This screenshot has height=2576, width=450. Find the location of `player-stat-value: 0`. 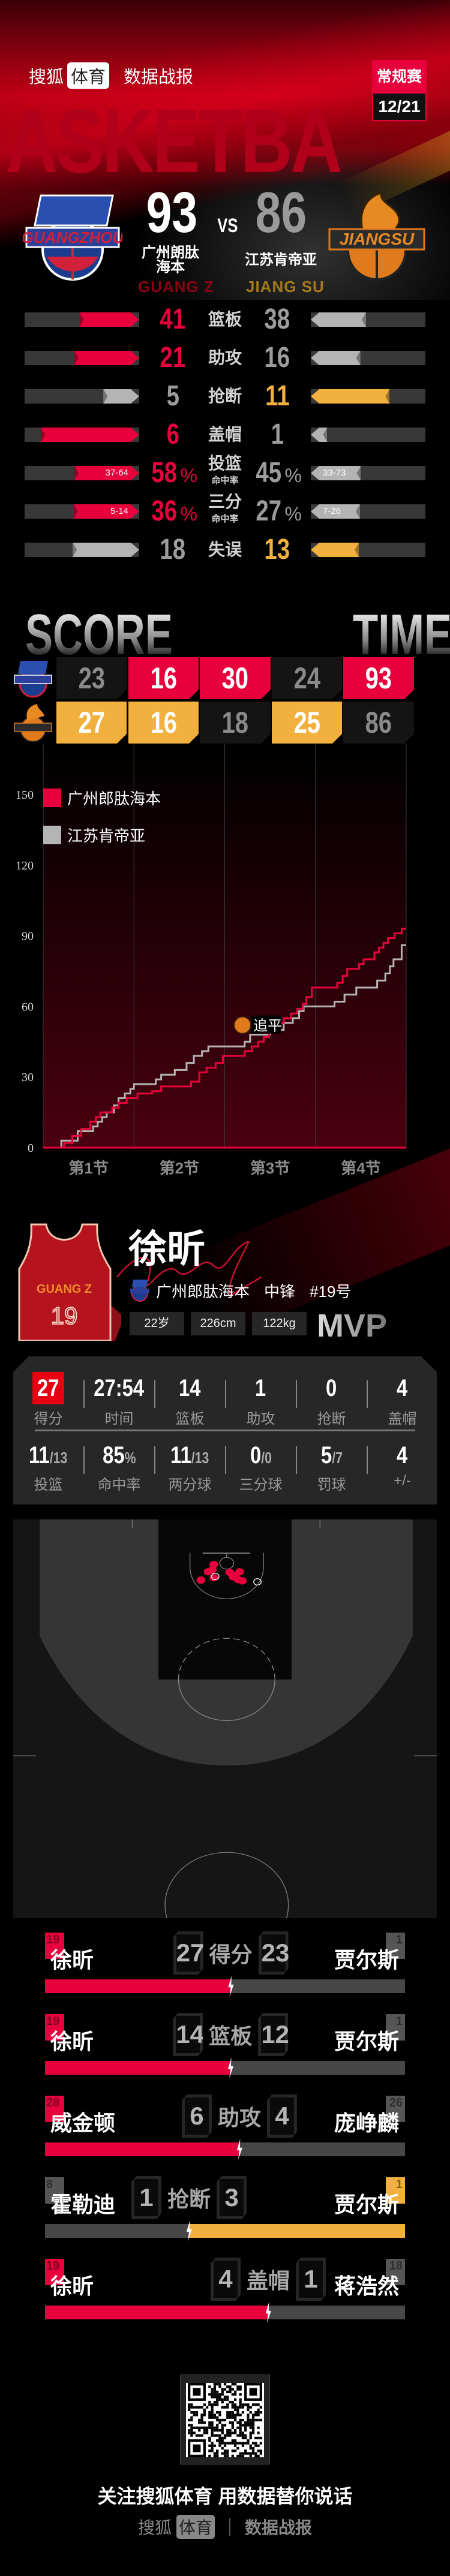

player-stat-value: 0 is located at coordinates (331, 1388).